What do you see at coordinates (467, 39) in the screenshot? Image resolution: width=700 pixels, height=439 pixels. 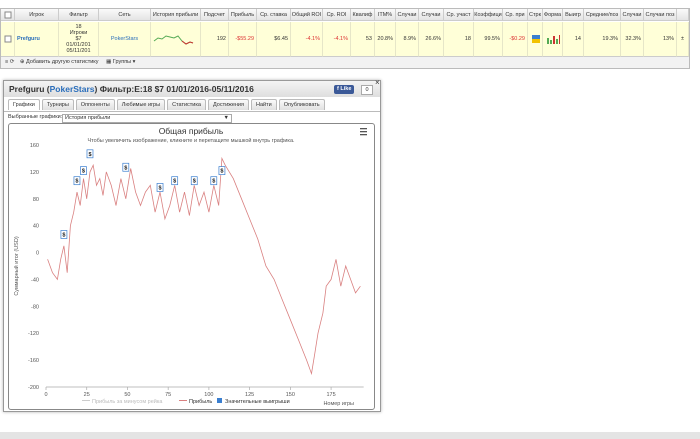 I see `cell-value: 18` at bounding box center [467, 39].